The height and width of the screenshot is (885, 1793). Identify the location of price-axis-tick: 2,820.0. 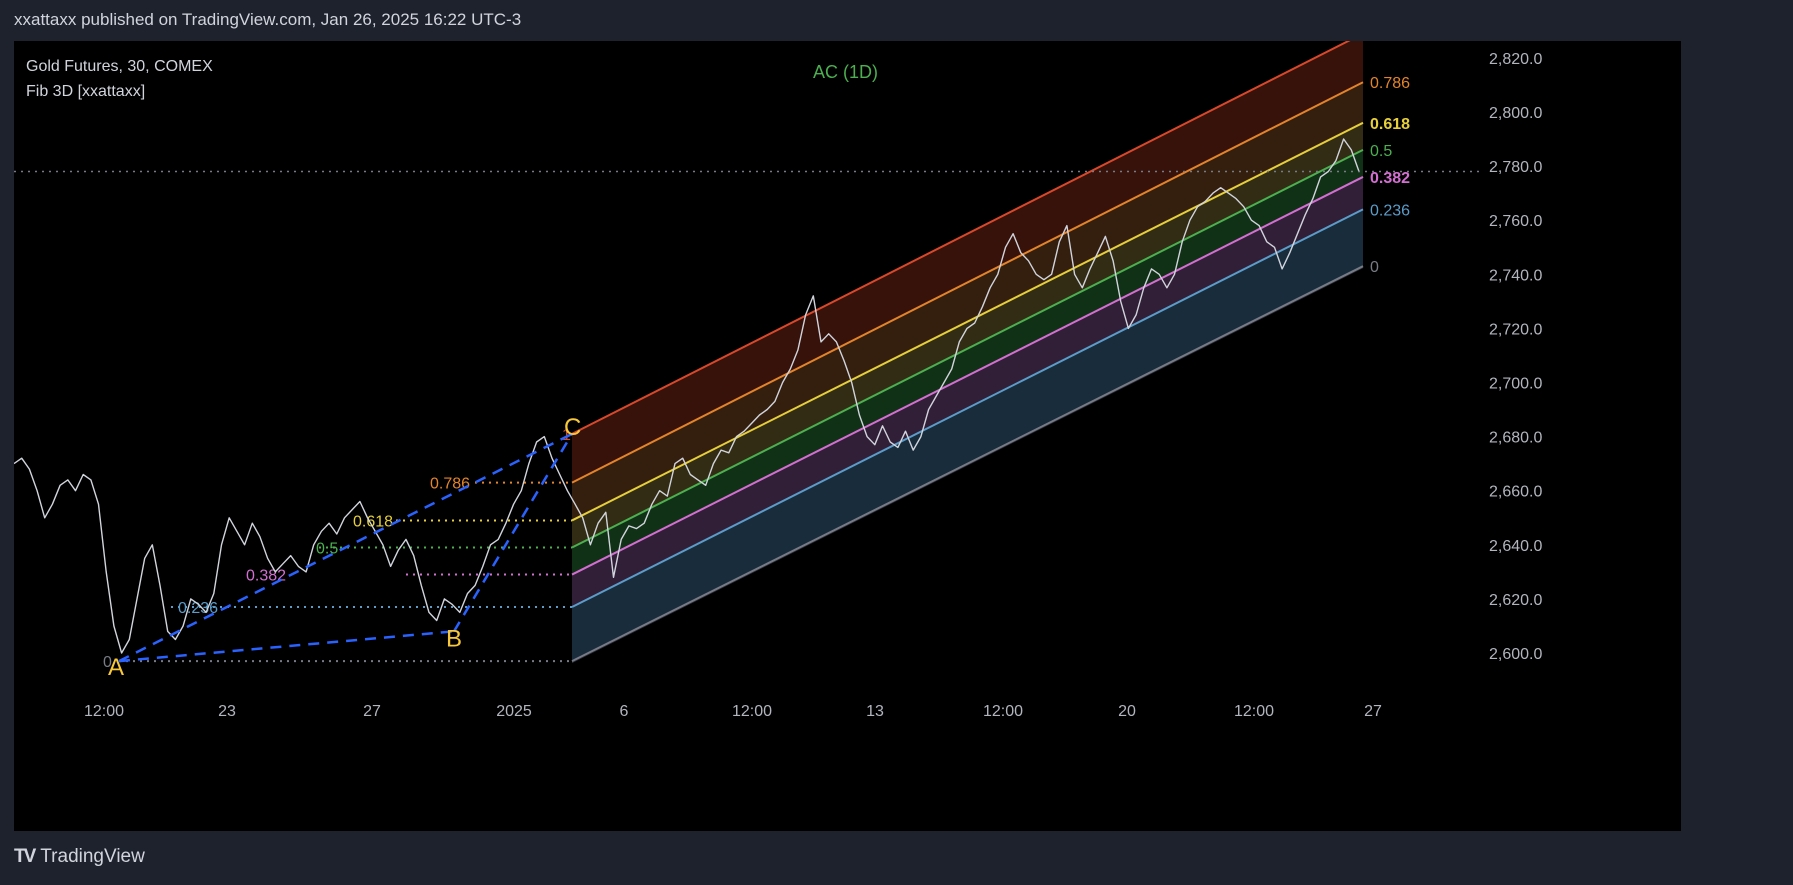
(1515, 59).